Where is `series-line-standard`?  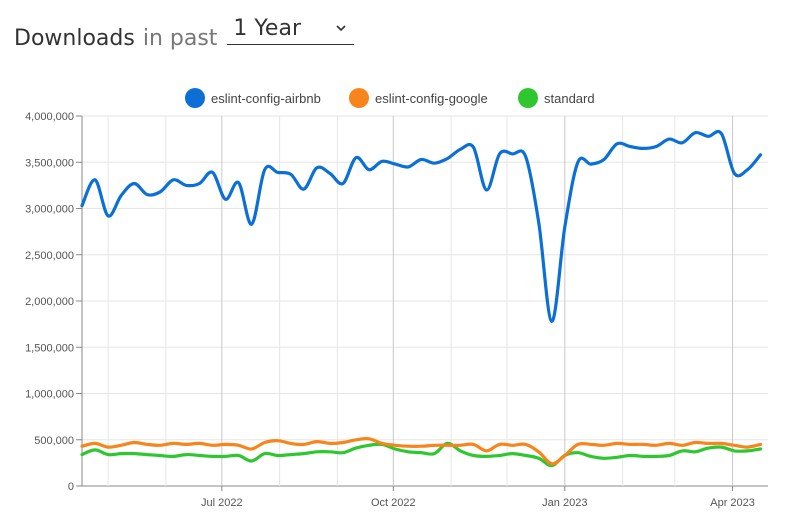
series-line-standard is located at coordinates (421, 454).